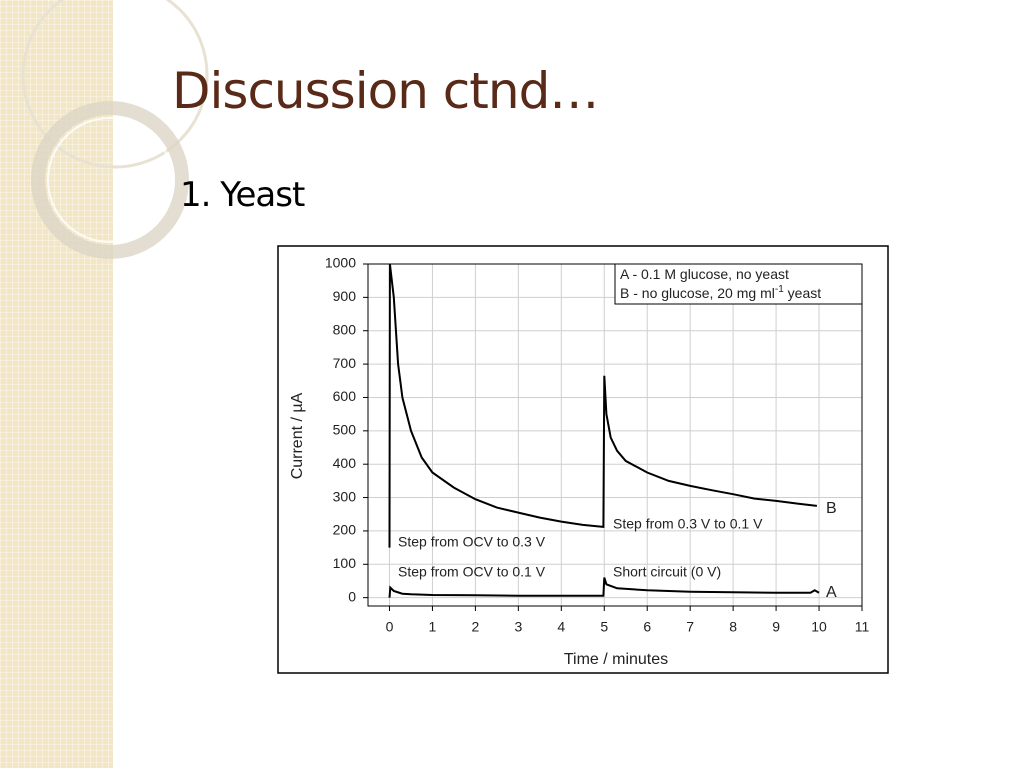 This screenshot has width=1024, height=768. Describe the element at coordinates (345, 396) in the screenshot. I see `y-tick-label: 600` at that location.